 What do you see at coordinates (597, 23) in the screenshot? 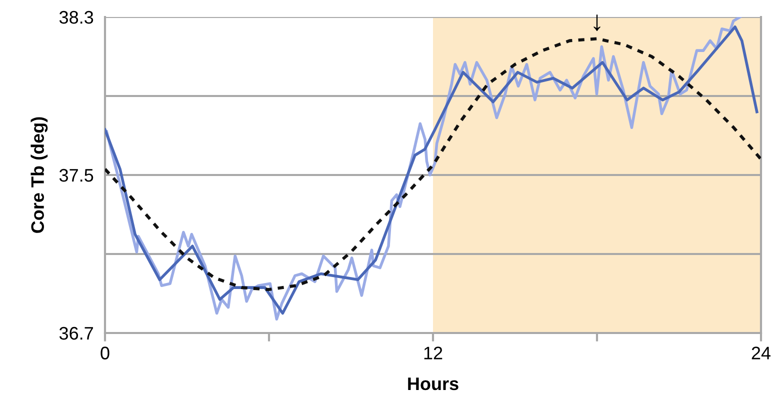
I see `annotation: ↓` at bounding box center [597, 23].